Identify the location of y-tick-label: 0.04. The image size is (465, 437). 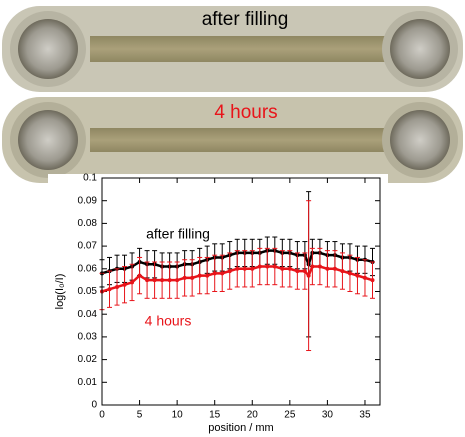
(88, 314).